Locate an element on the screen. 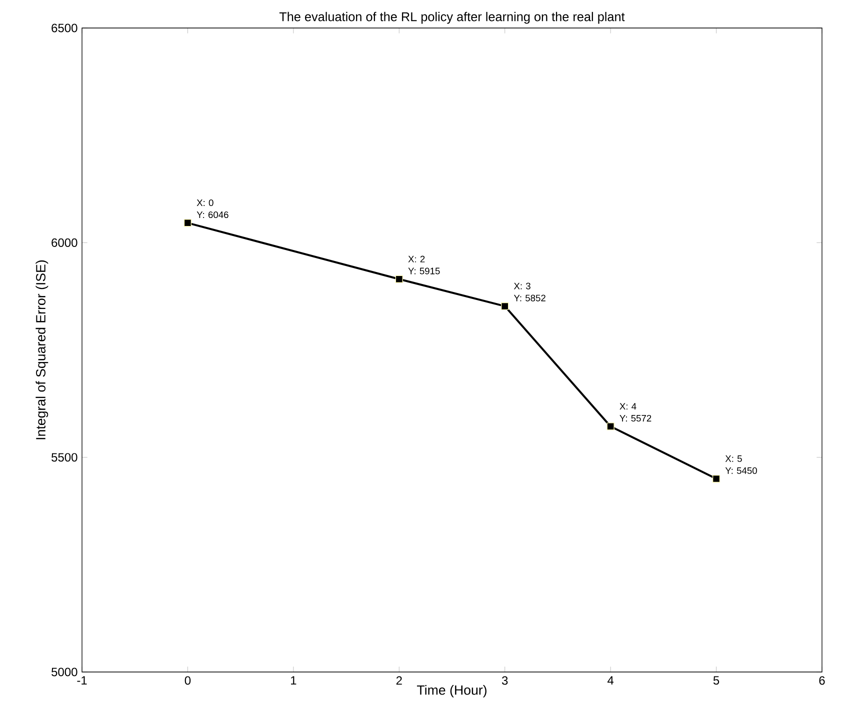  annotation: X: 3 is located at coordinates (522, 286).